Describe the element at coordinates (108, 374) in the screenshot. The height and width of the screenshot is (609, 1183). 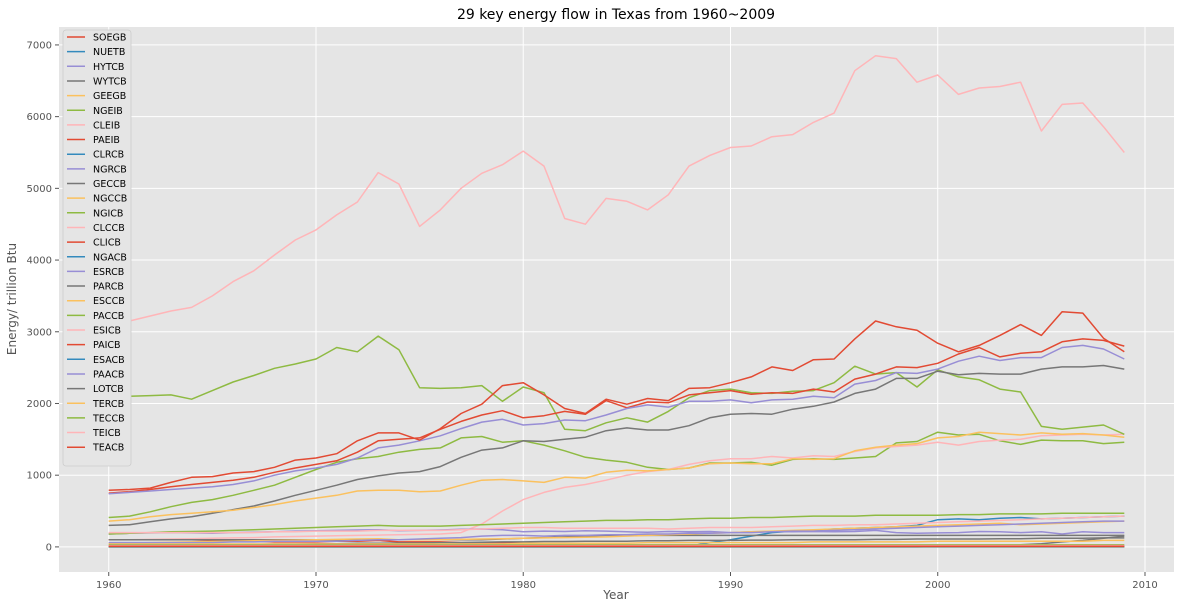
I see `legend-label: PAACB` at that location.